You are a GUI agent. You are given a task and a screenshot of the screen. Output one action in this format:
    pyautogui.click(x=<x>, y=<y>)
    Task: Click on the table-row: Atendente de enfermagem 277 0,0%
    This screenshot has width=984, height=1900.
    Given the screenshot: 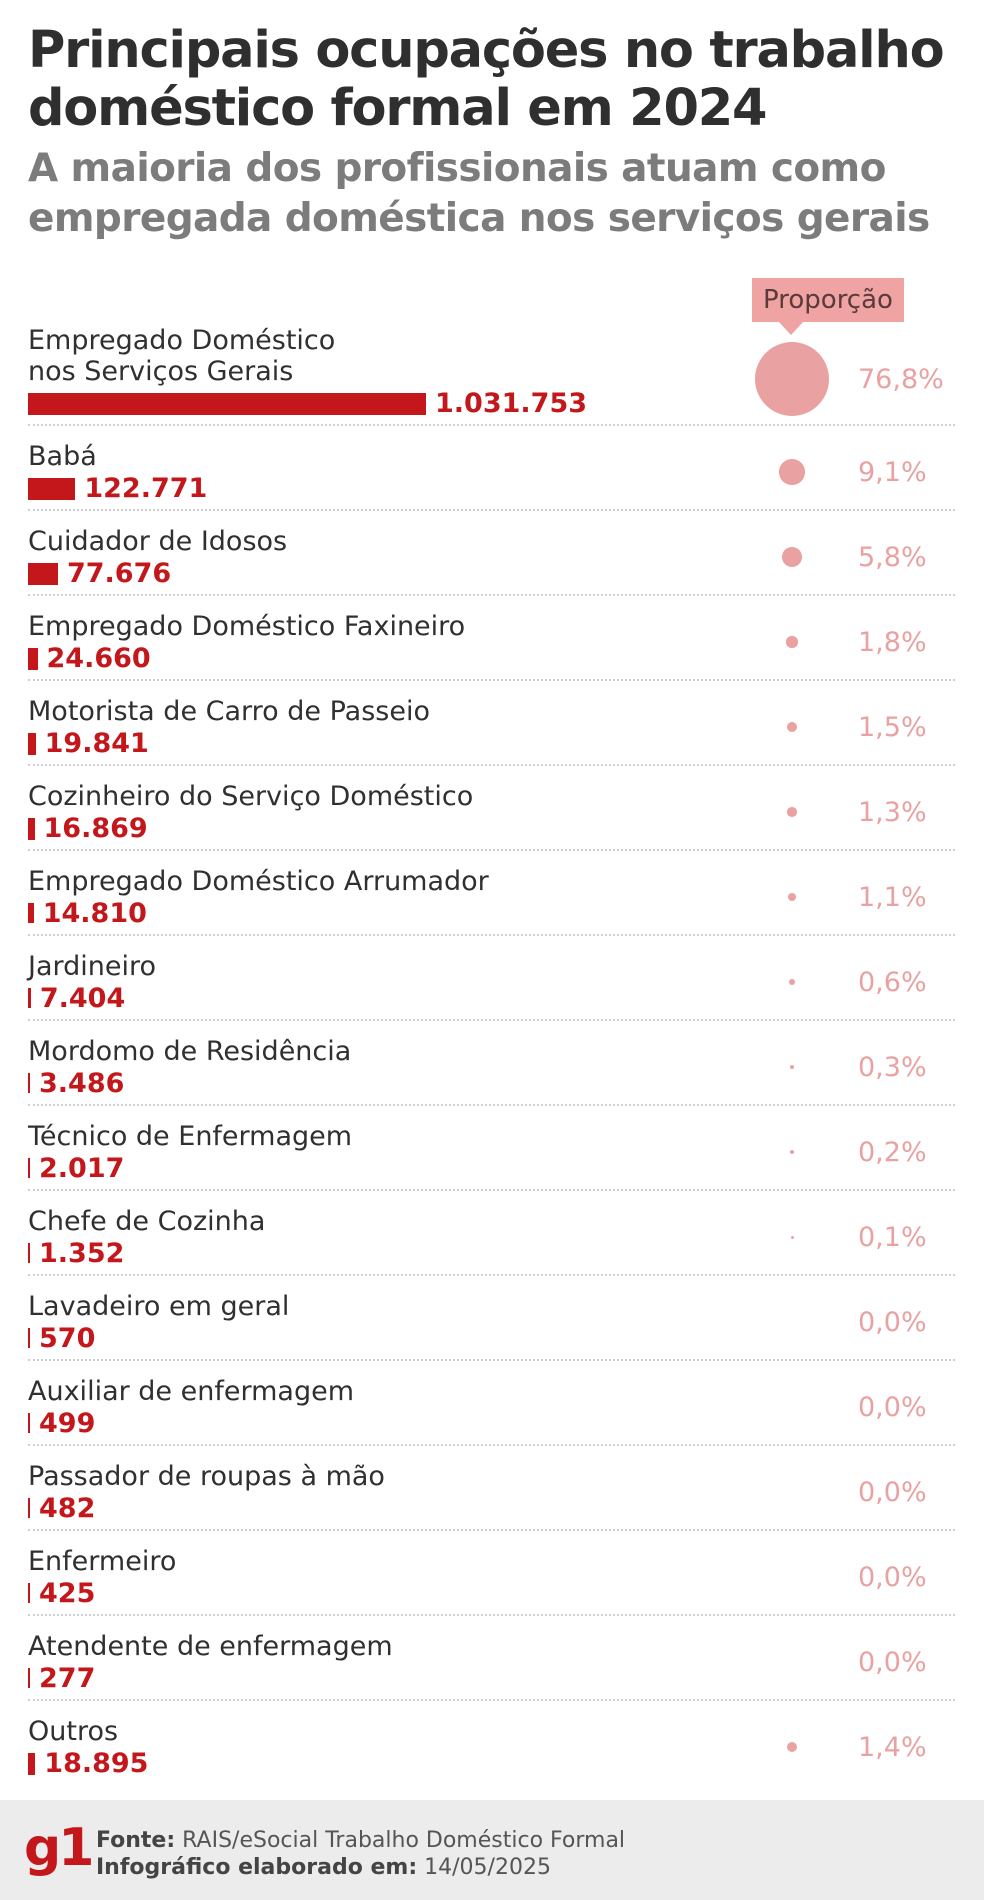 What is the action you would take?
    pyautogui.click(x=492, y=1659)
    